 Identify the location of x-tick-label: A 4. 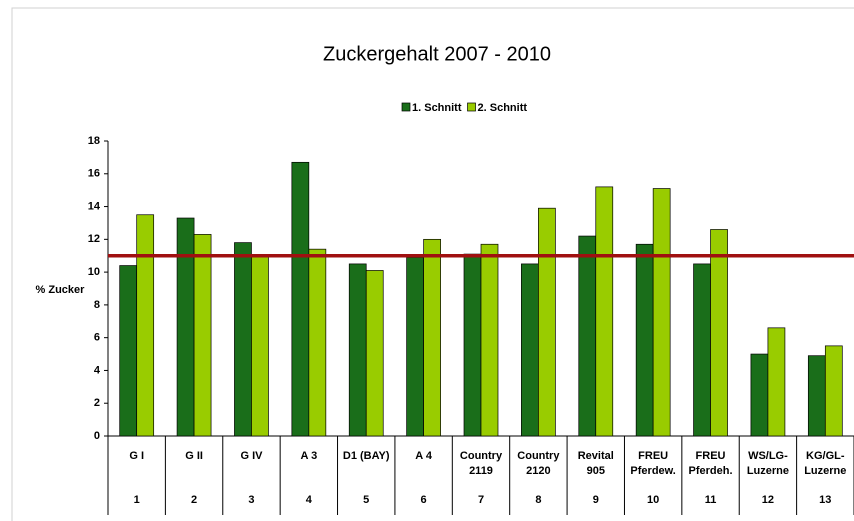
(424, 456).